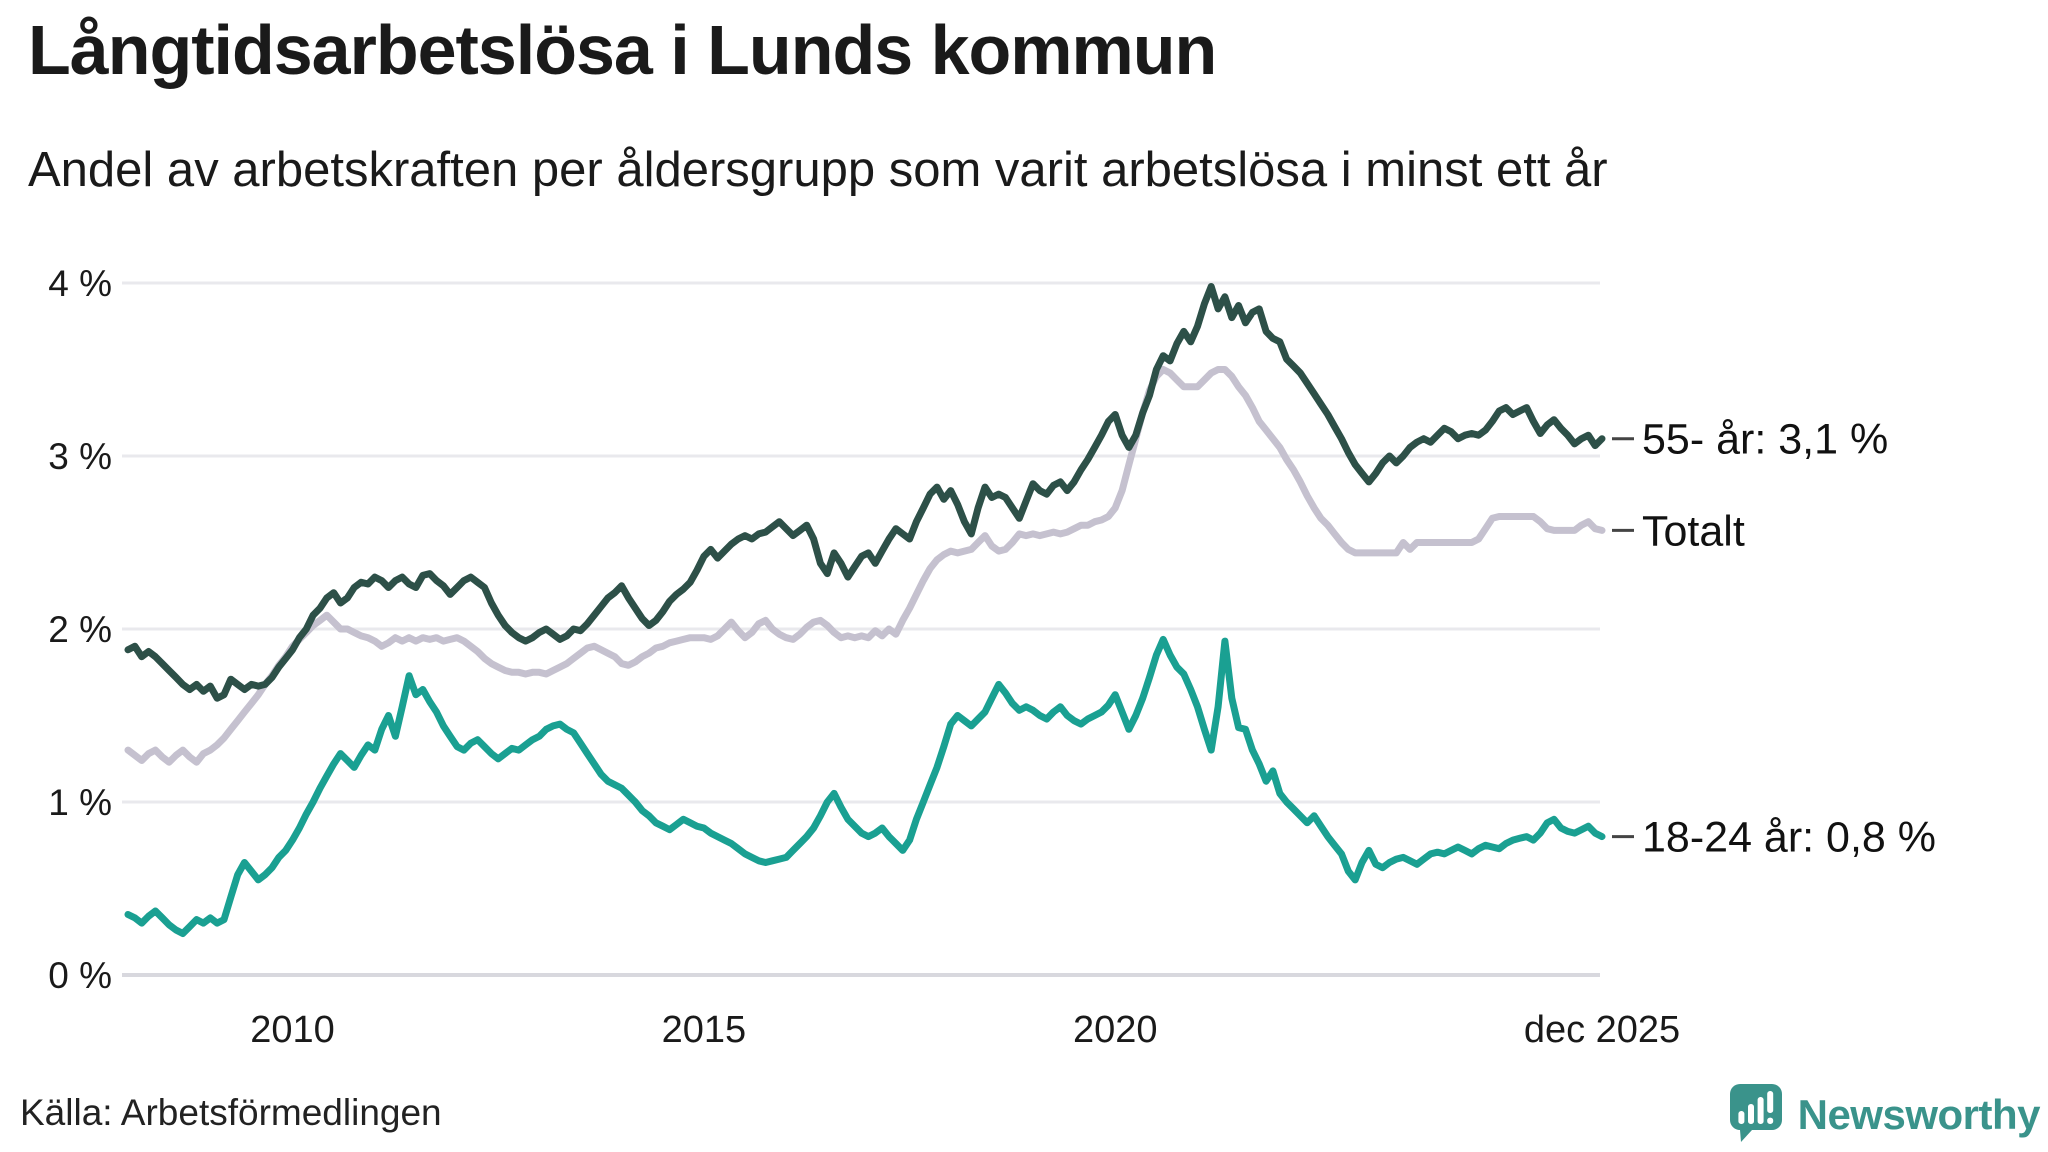 Image resolution: width=2048 pixels, height=1152 pixels. I want to click on newsworthy-logo: Newsworthy, so click(1884, 1114).